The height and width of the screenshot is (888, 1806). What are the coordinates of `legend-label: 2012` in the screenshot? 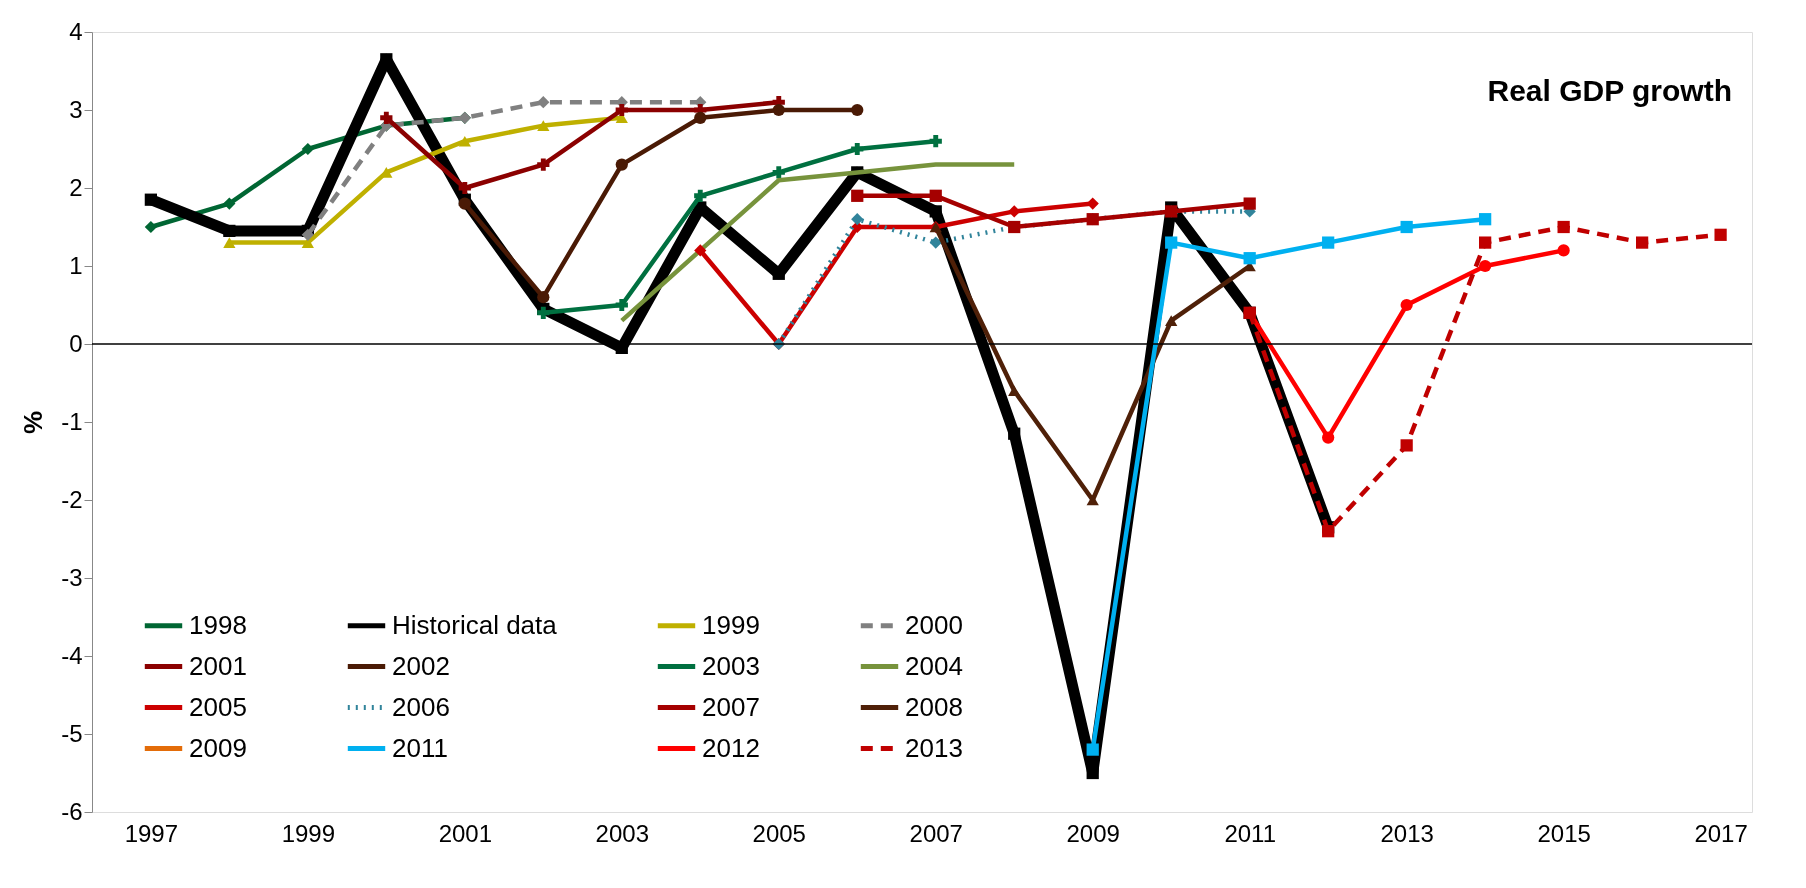 It's located at (731, 747).